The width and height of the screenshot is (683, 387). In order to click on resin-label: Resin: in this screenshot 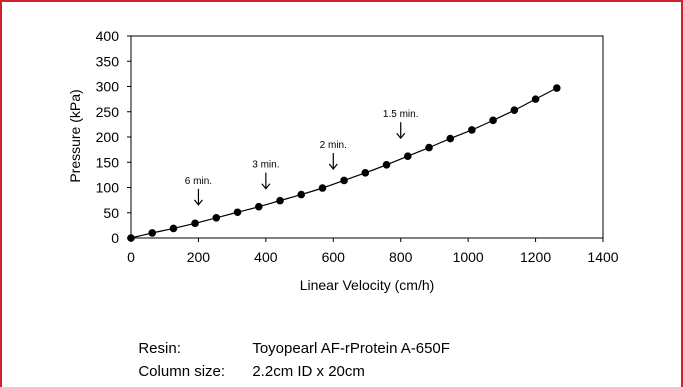, I will do `click(159, 348)`.